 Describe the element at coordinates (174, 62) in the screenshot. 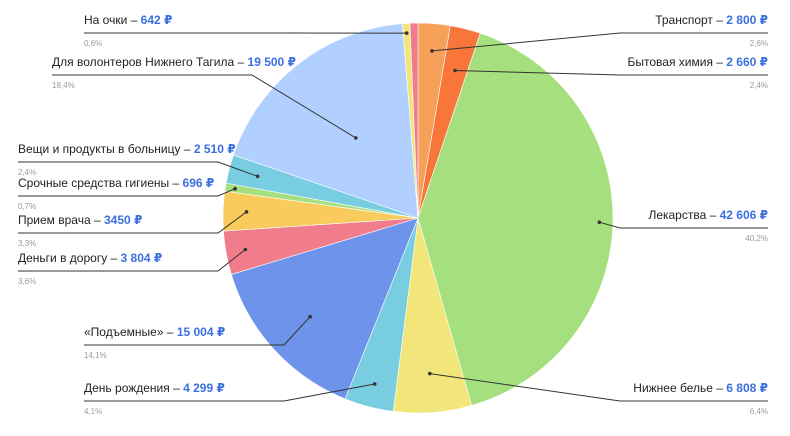

I see `slice-label: Для волонтеров Нижнего Тагила – 19 500 ₽` at that location.